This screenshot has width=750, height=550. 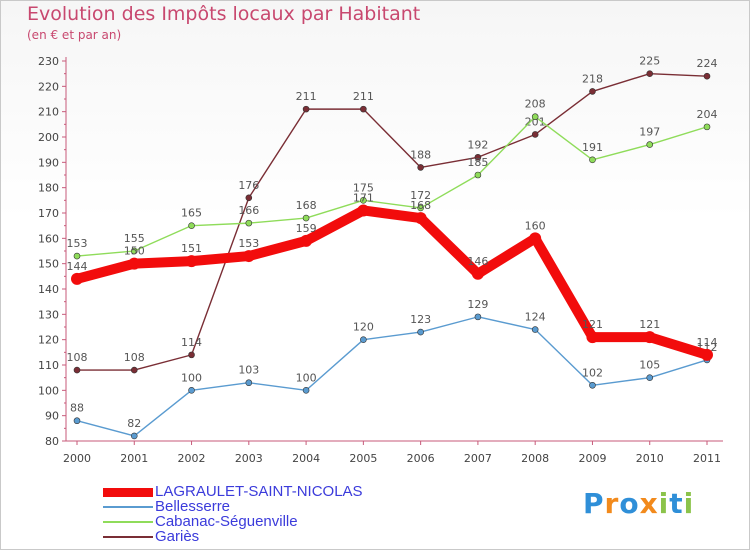 I want to click on data-label: 165, so click(x=191, y=213).